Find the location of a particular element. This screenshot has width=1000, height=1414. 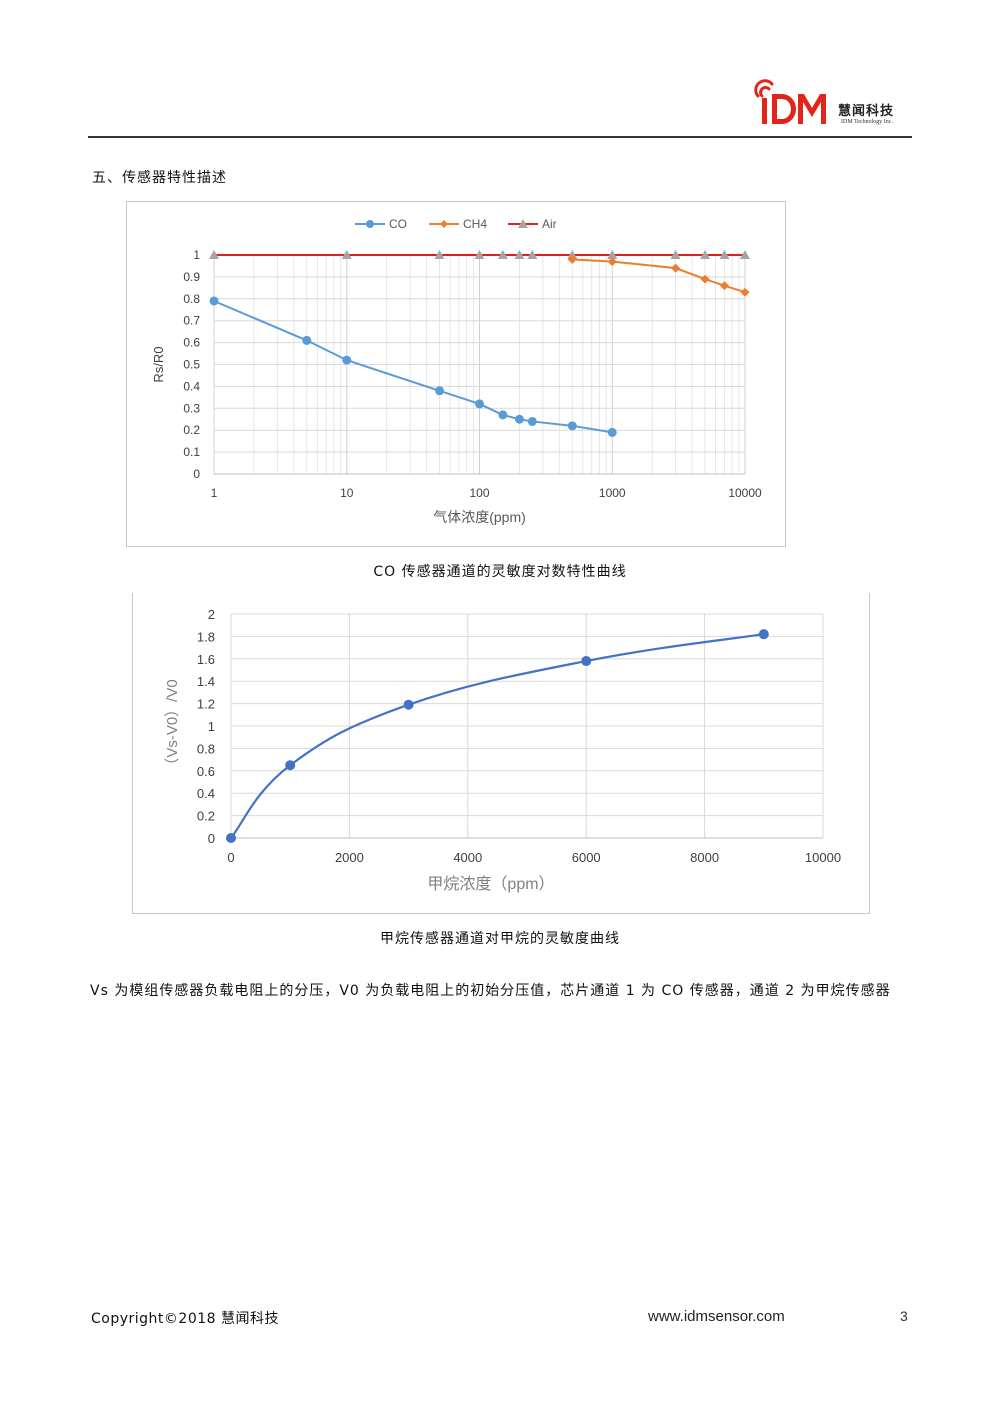

footer-copyright: Copyright©2018 慧闻科技 is located at coordinates (185, 1319).